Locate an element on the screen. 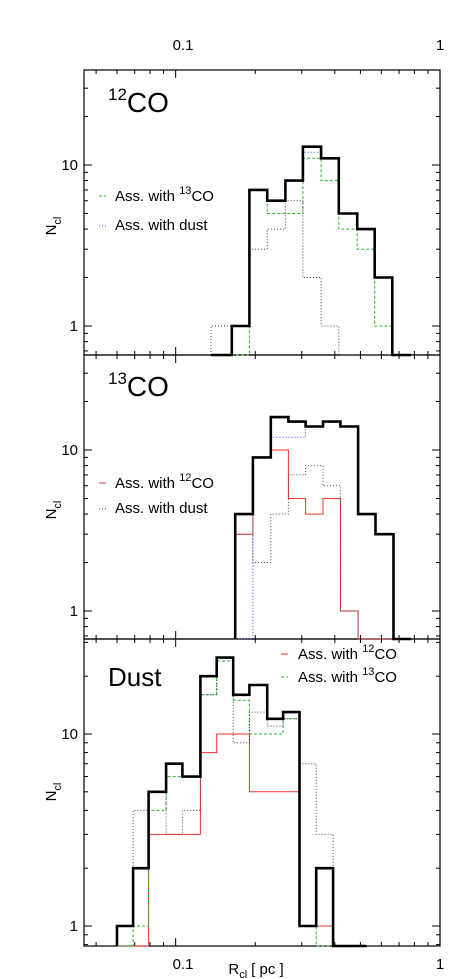  panel-13co-ylabel: Ncl is located at coordinates (53, 510).